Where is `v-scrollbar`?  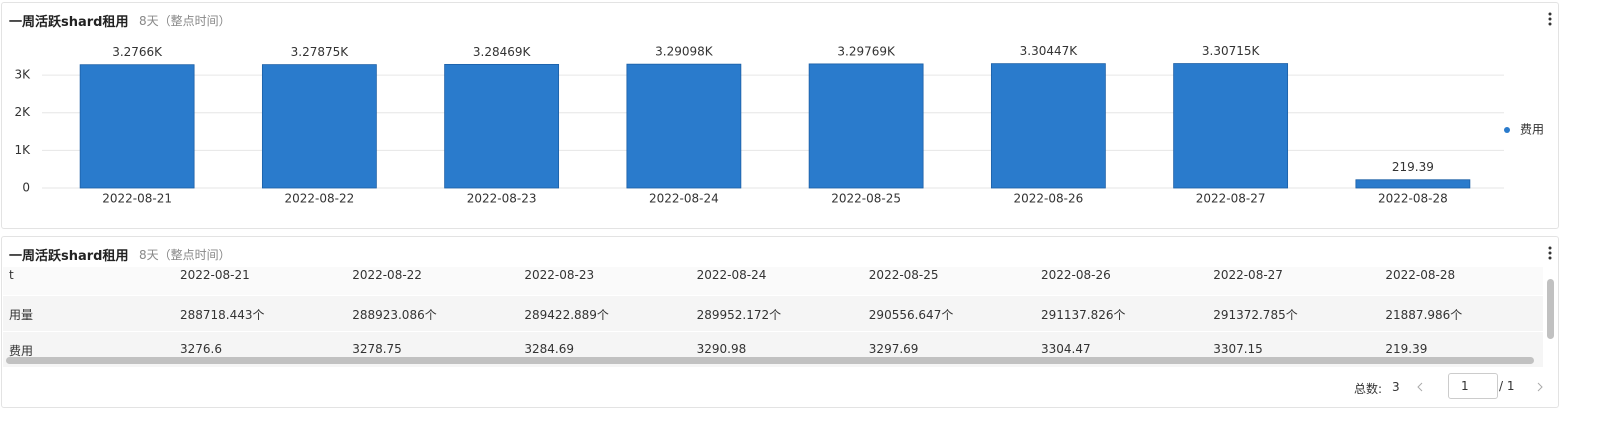
v-scrollbar is located at coordinates (1550, 309).